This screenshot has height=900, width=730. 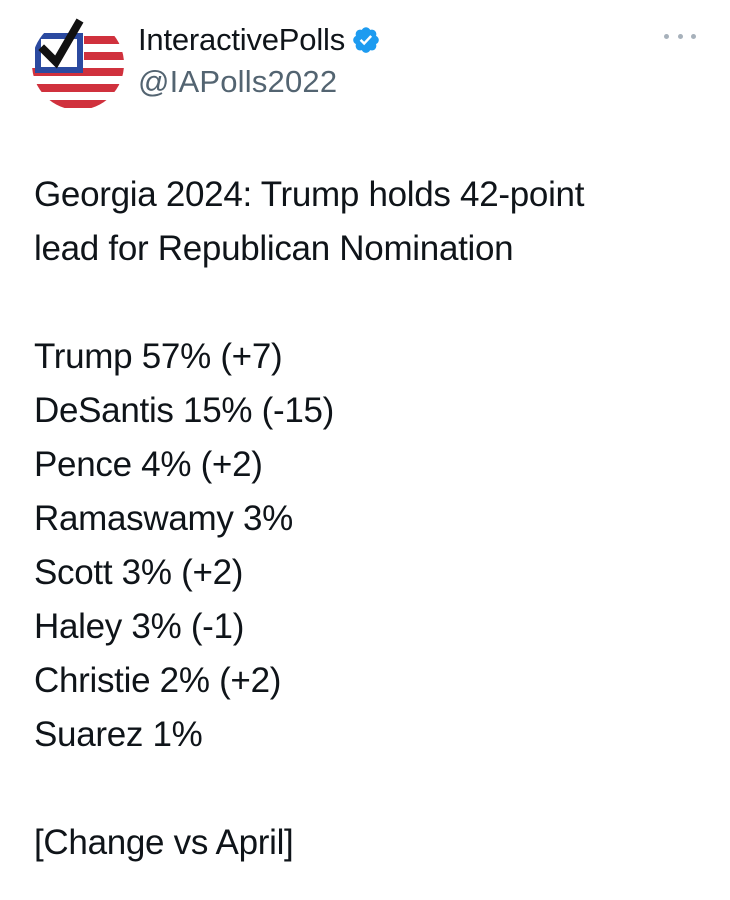 What do you see at coordinates (238, 81) in the screenshot?
I see `author-handle: @IAPolls2022` at bounding box center [238, 81].